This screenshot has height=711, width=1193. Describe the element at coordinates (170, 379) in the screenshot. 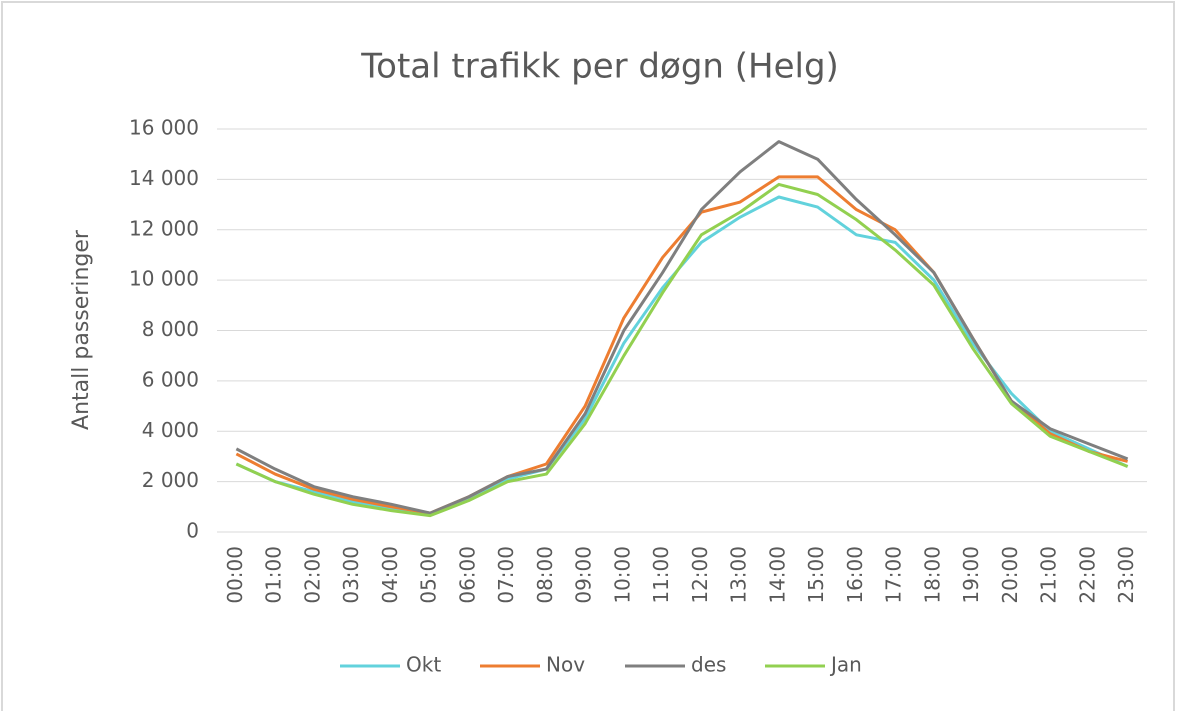

I see `y-tick-label: 6 000` at that location.